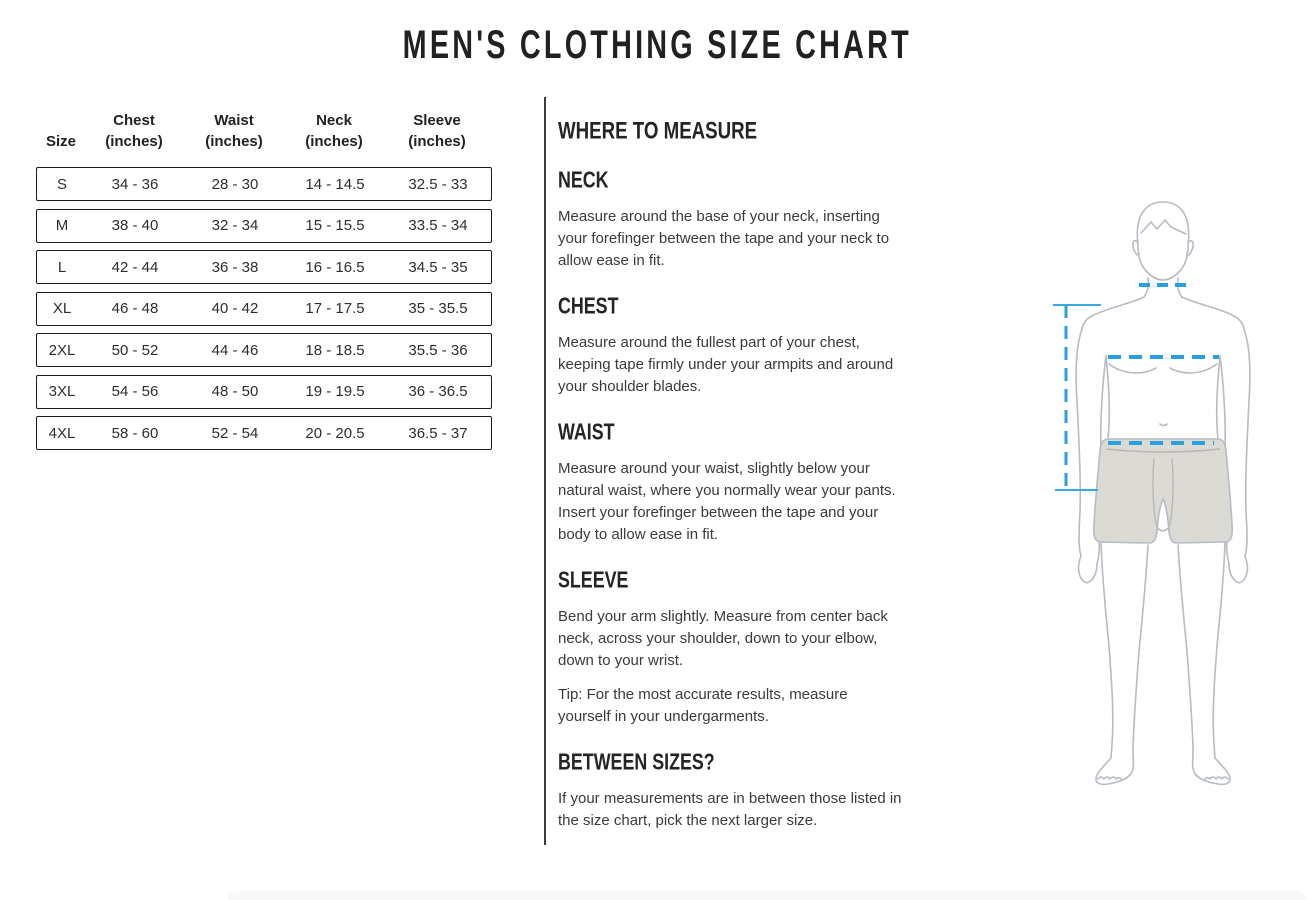 The height and width of the screenshot is (900, 1314). Describe the element at coordinates (264, 225) in the screenshot. I see `table-row: M 38 - 40 32 - 34 15 - 15.5 33.5 - 34` at that location.